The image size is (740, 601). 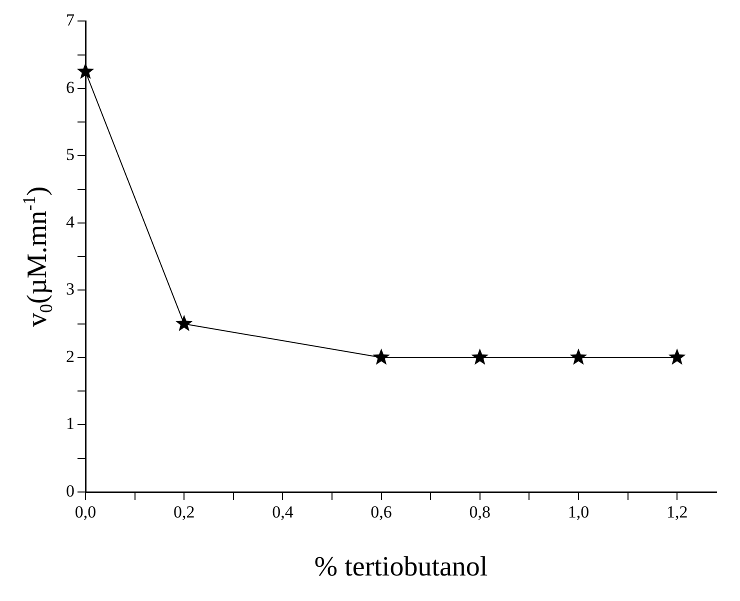 I want to click on y-tick-label: 4, so click(x=70, y=222).